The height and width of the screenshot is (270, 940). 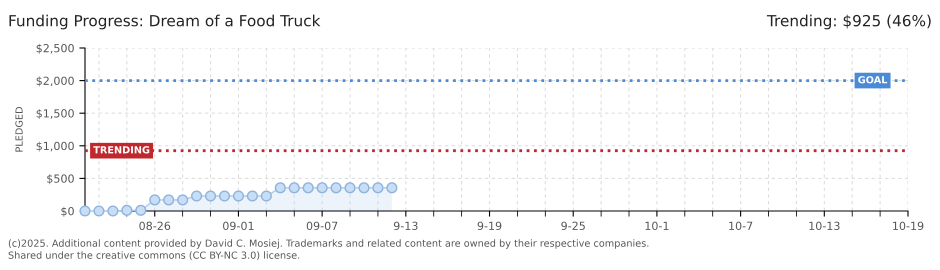 What do you see at coordinates (908, 226) in the screenshot?
I see `x-tick-label: 10-19` at bounding box center [908, 226].